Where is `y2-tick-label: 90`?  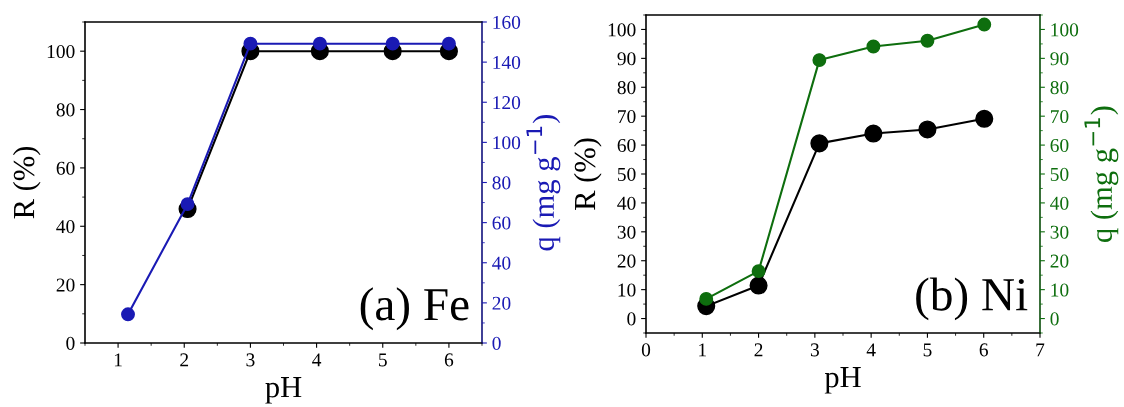
y2-tick-label: 90 is located at coordinates (1059, 59).